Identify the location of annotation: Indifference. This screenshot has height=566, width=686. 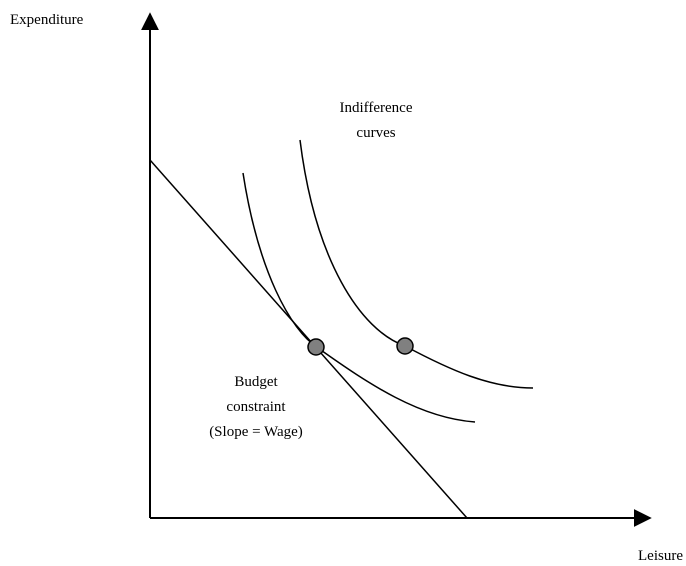
(375, 108).